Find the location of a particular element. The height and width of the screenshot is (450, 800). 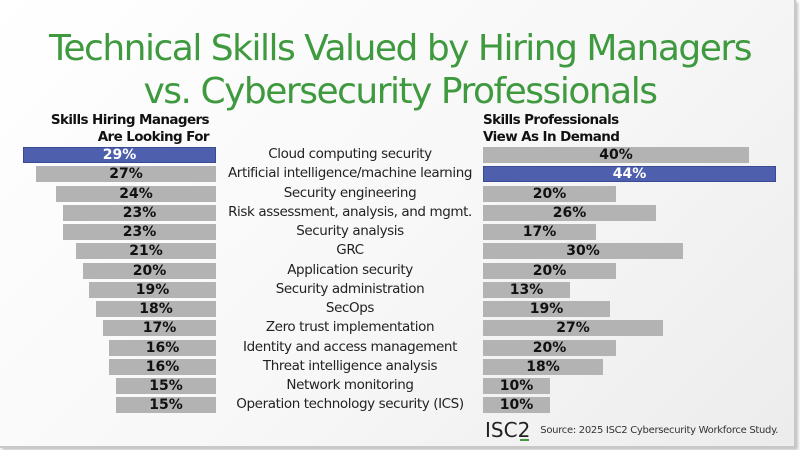

logo-two: 2 is located at coordinates (524, 430).